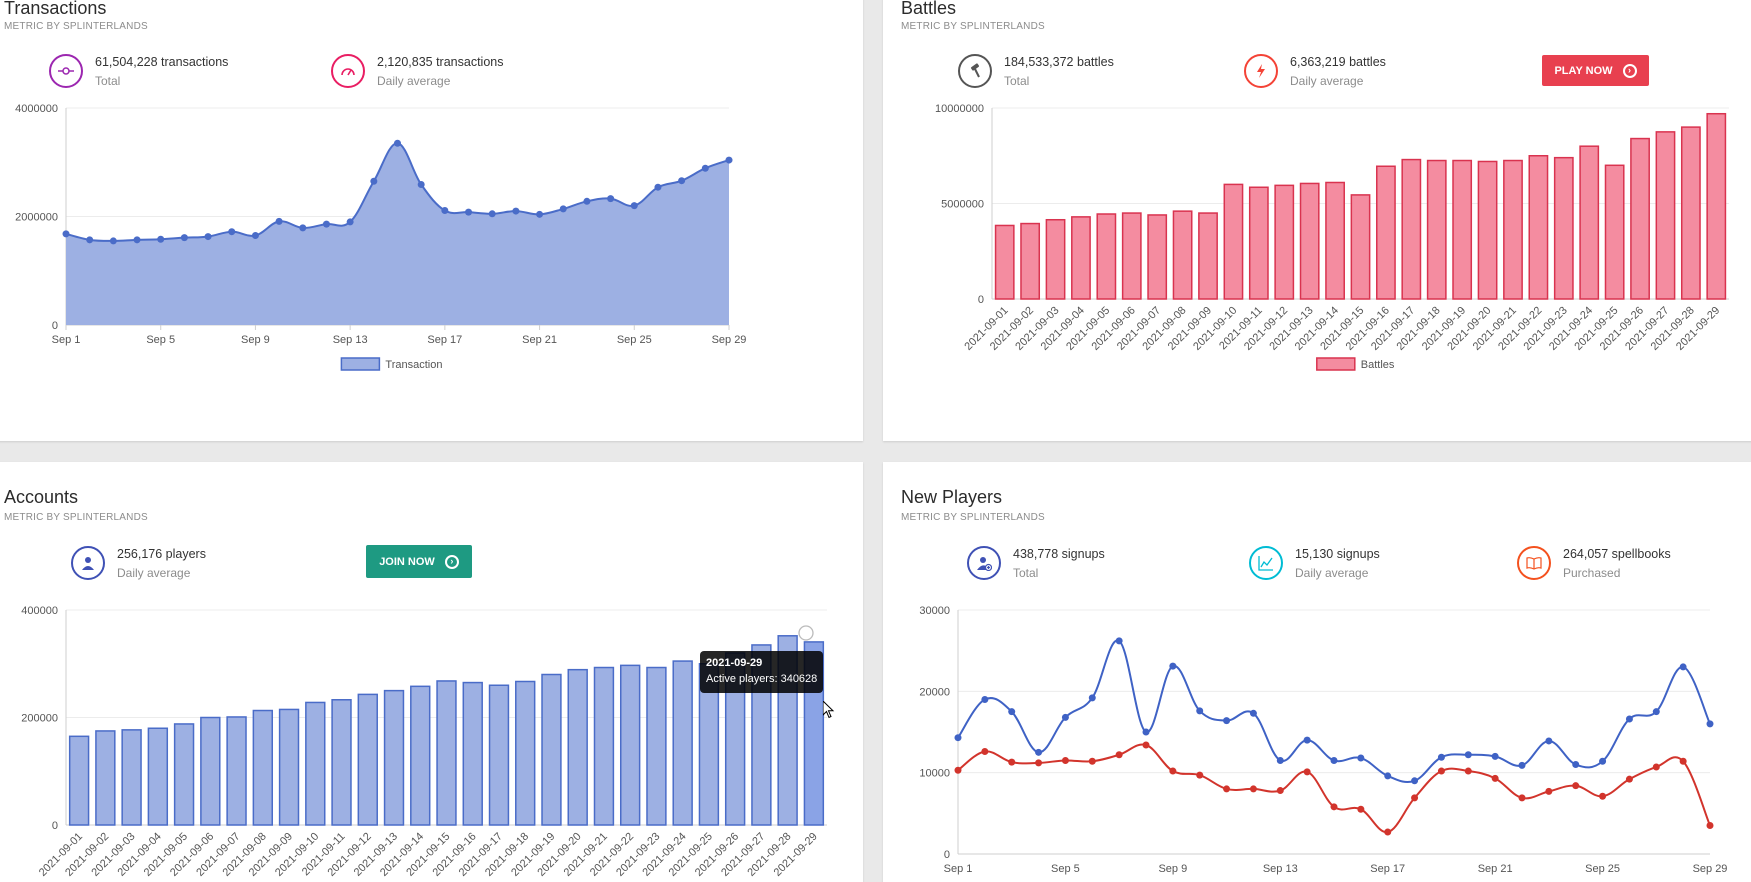 This screenshot has height=882, width=1751. Describe the element at coordinates (397, 234) in the screenshot. I see `area-fill` at that location.